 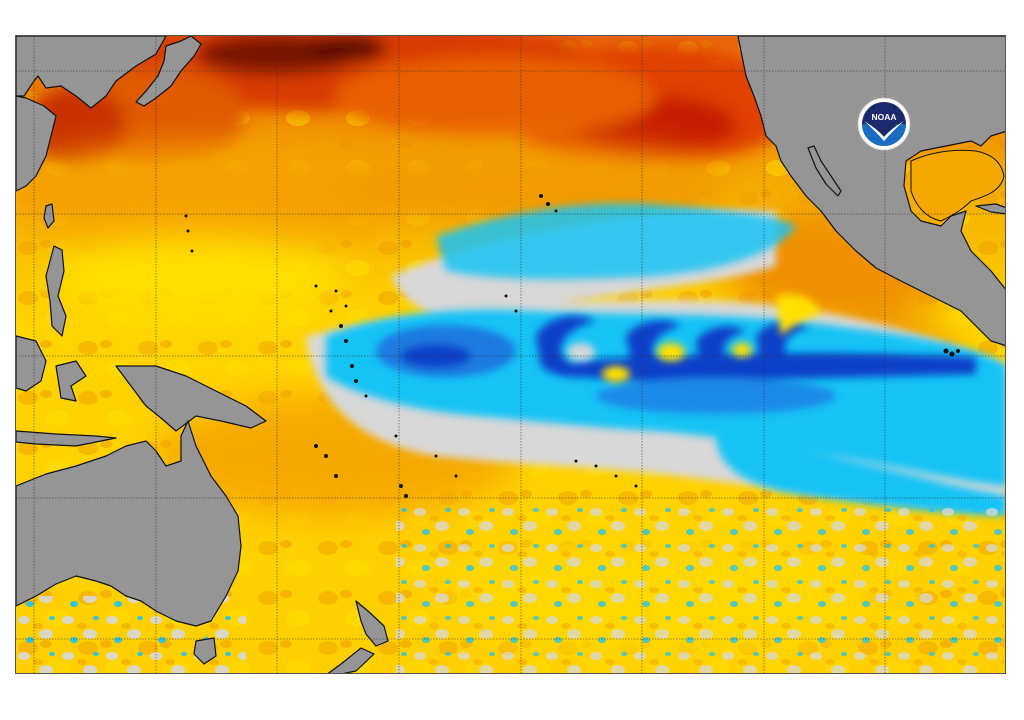 What do you see at coordinates (700, 589) in the screenshot?
I see `southern-speckle` at bounding box center [700, 589].